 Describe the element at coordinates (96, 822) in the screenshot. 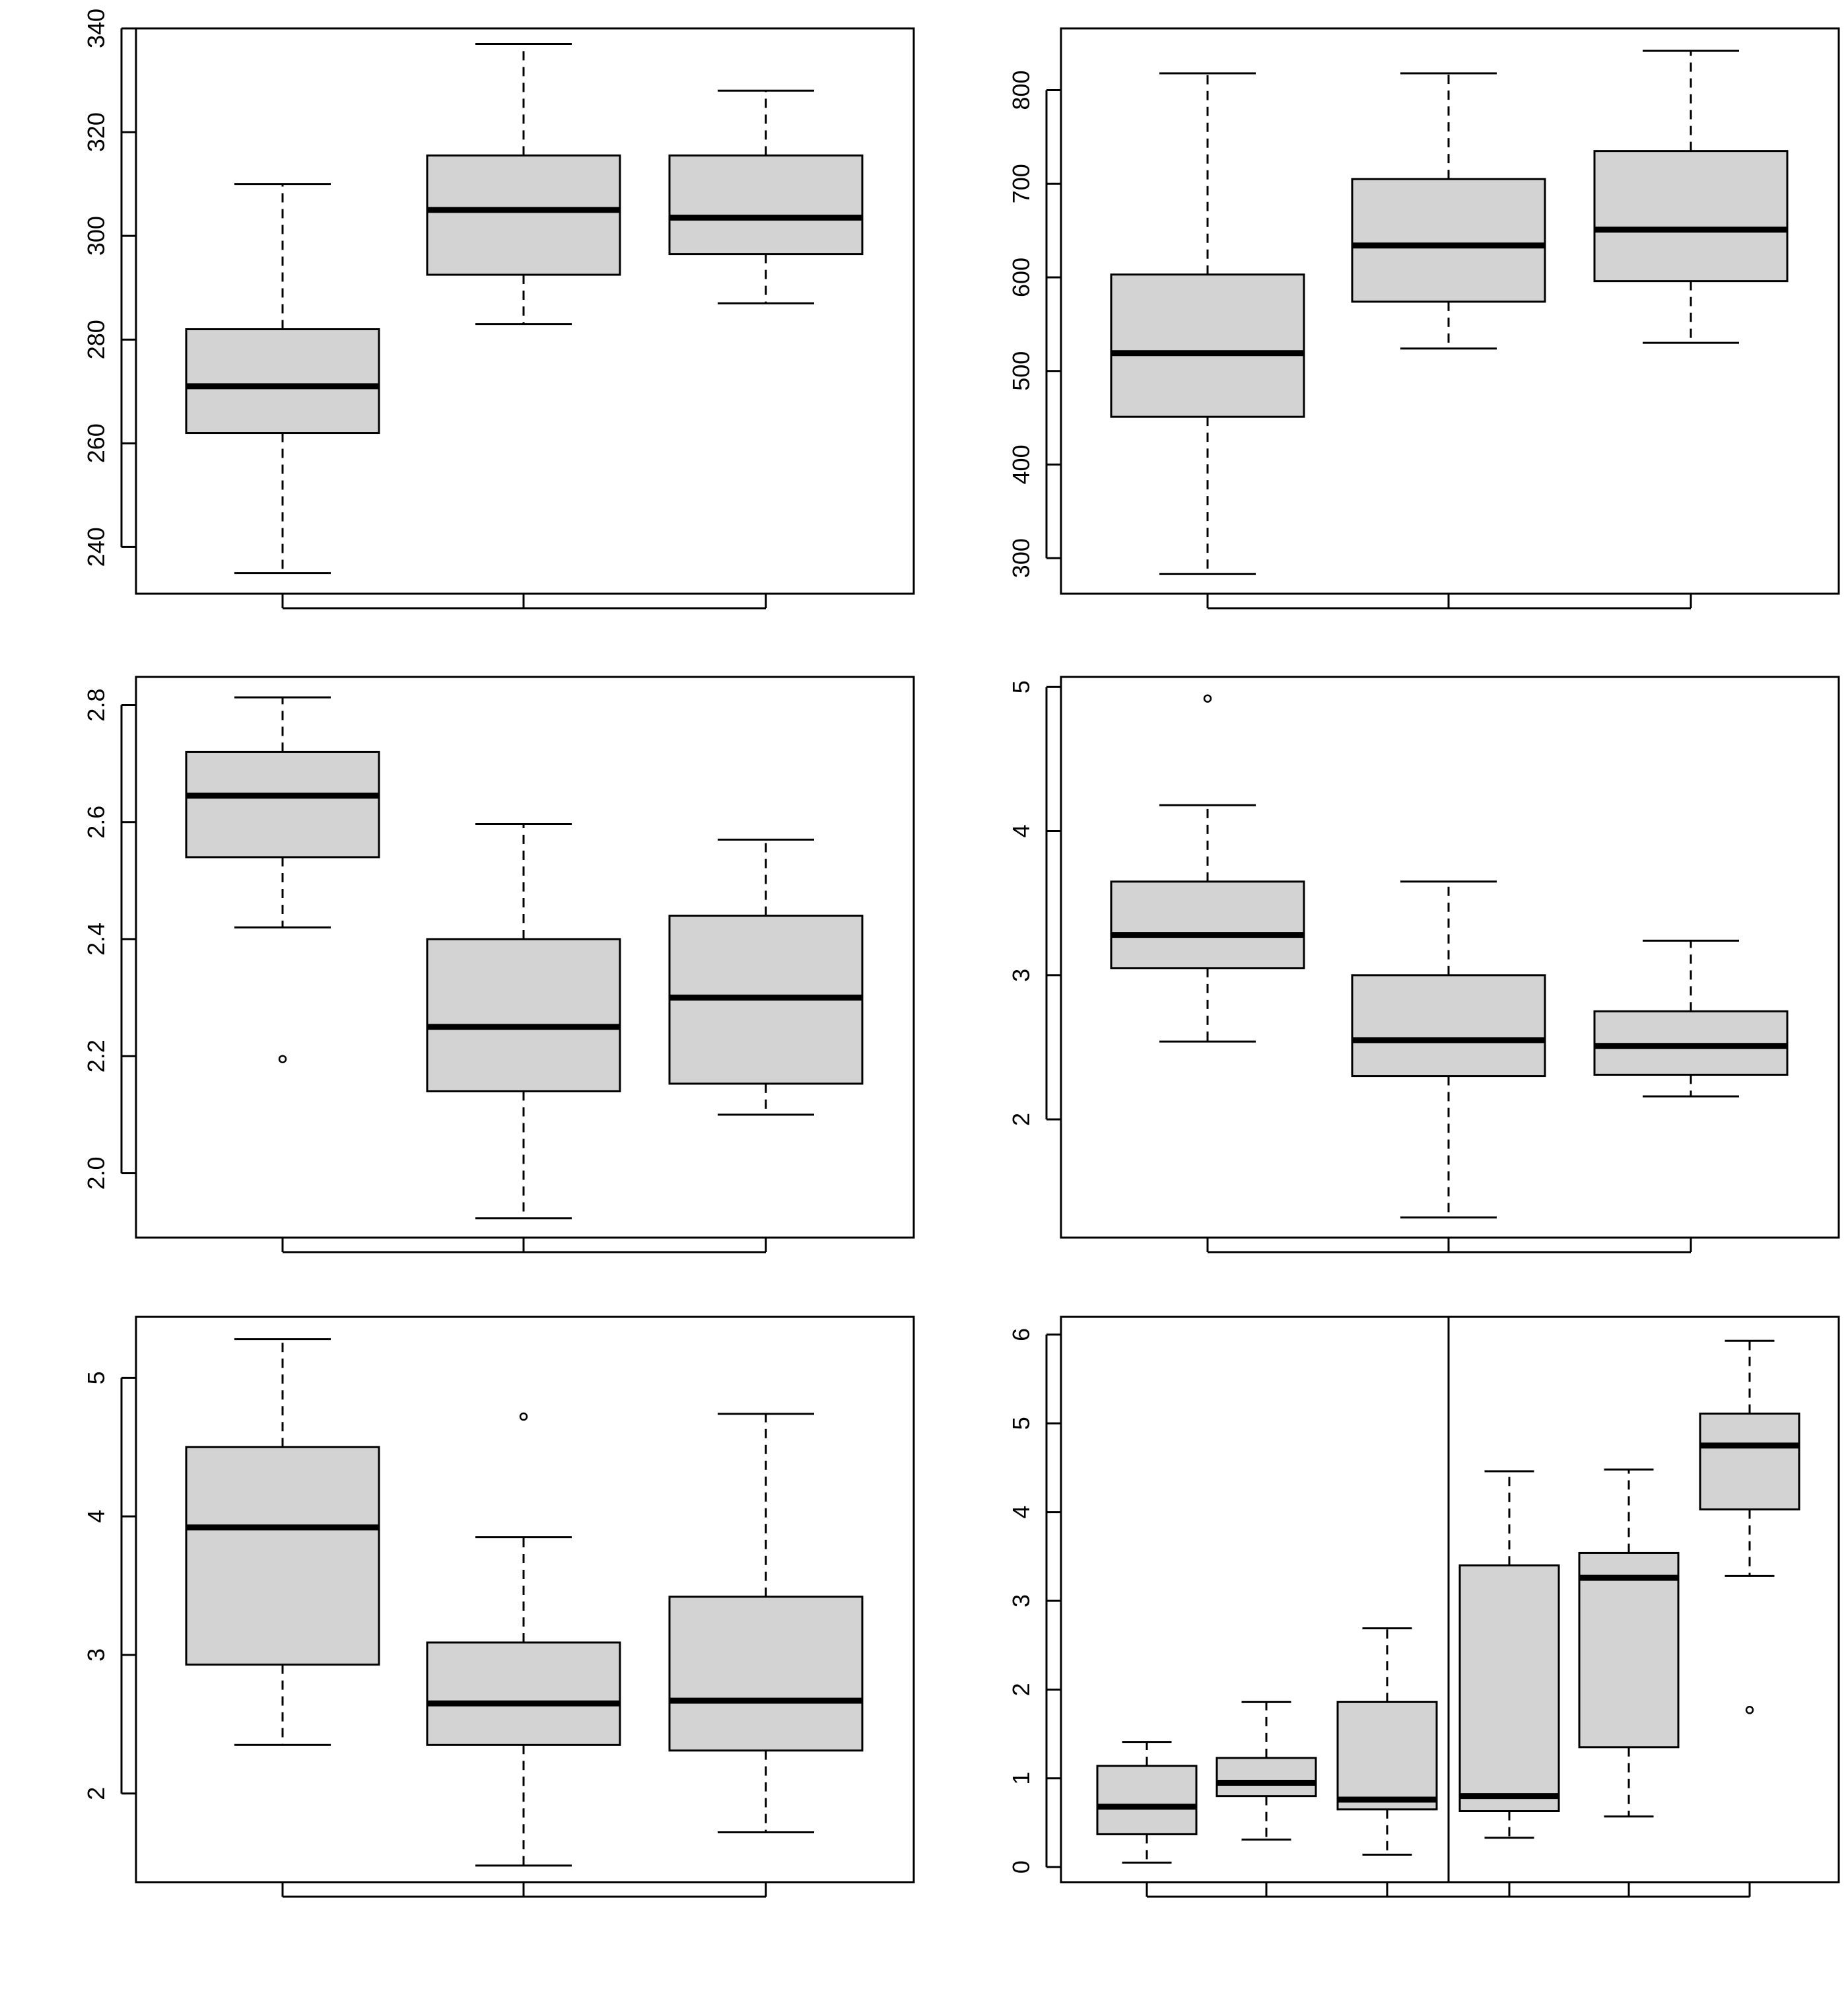

I see `y-tick-label: 2.6` at that location.